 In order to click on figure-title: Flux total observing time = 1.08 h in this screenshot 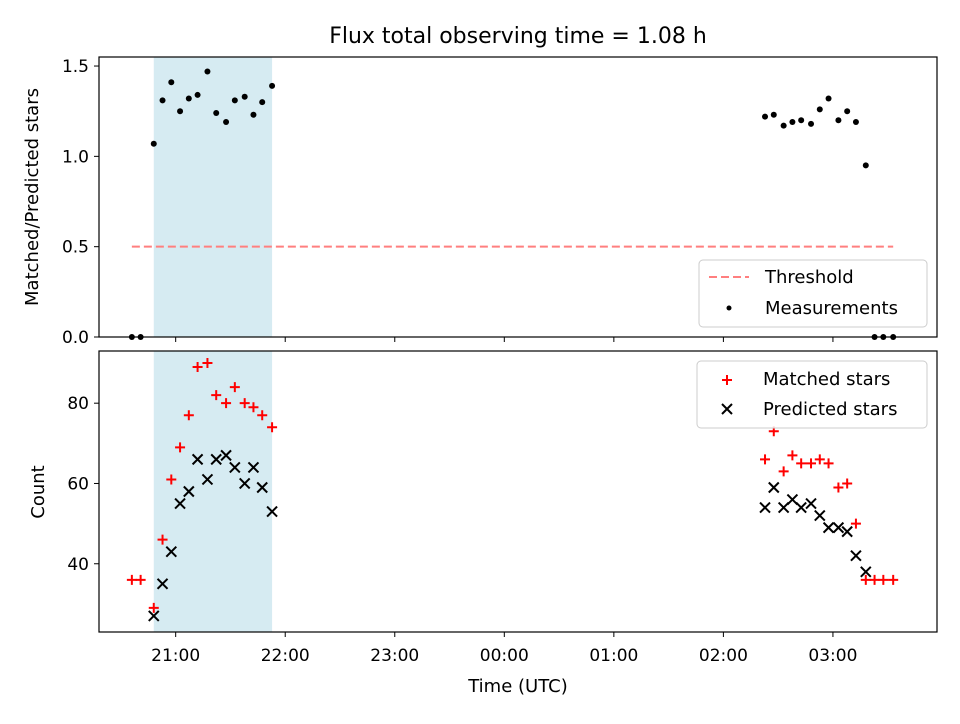, I will do `click(518, 36)`.